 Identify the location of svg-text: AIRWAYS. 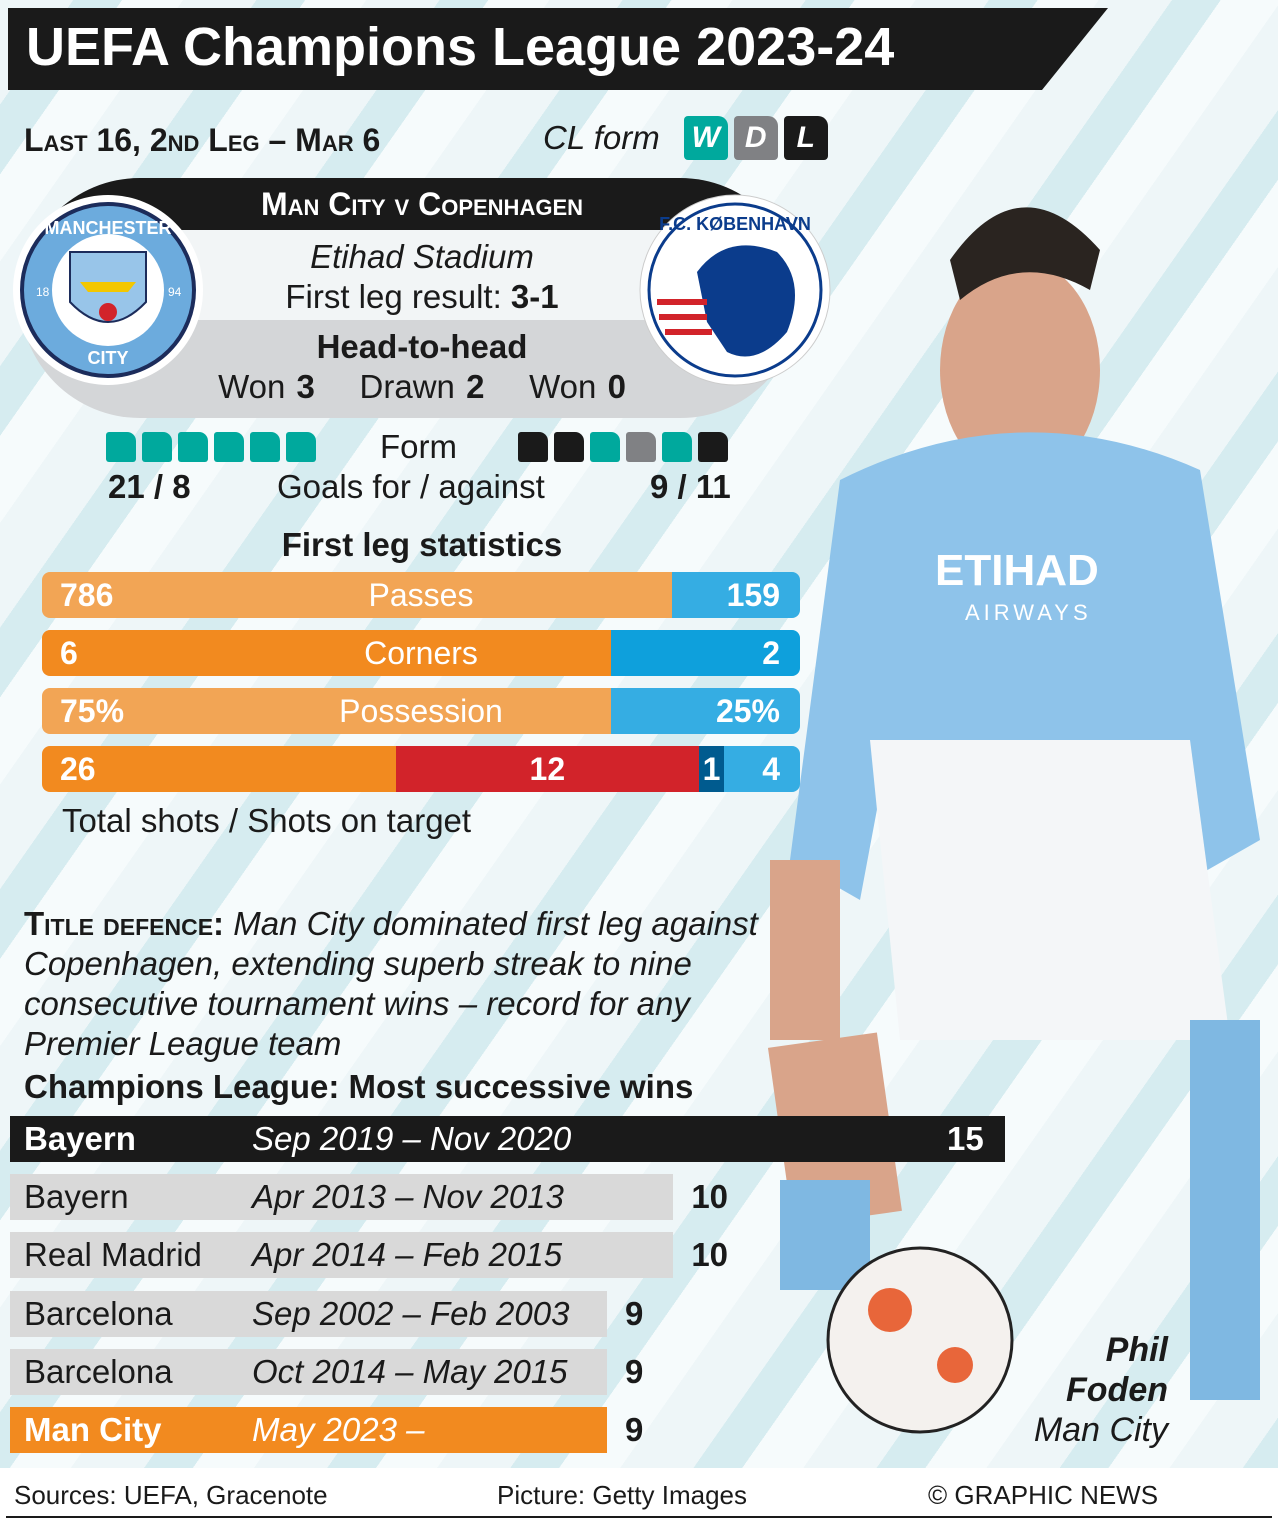
(1028, 612).